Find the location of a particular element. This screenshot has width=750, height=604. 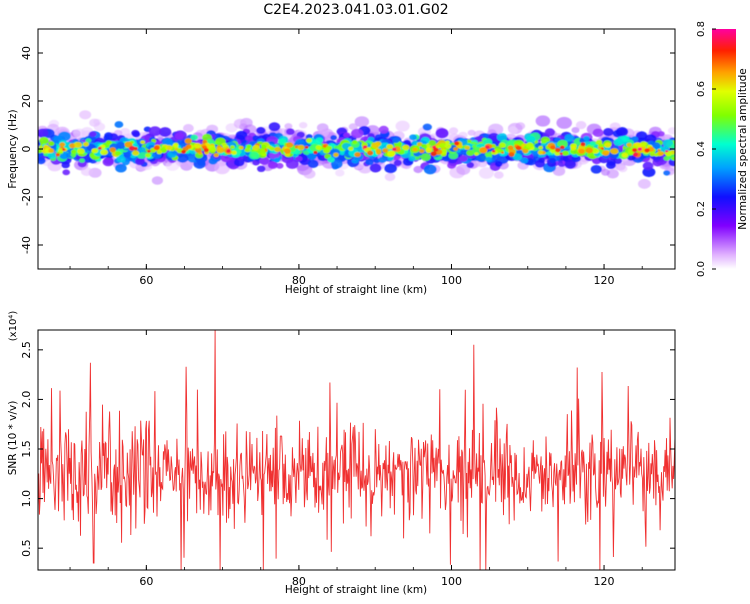

x-tick-label: 60 is located at coordinates (146, 581).